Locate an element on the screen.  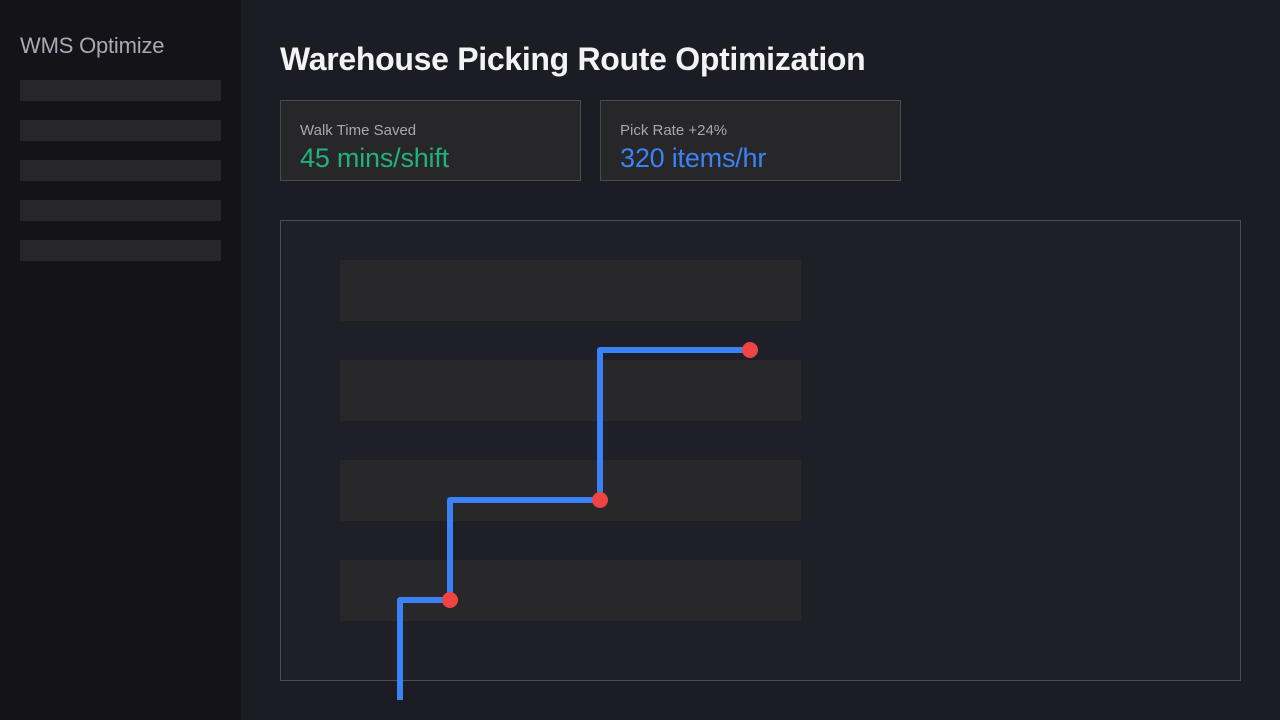
metric-value: 45 mins/shift is located at coordinates (374, 158).